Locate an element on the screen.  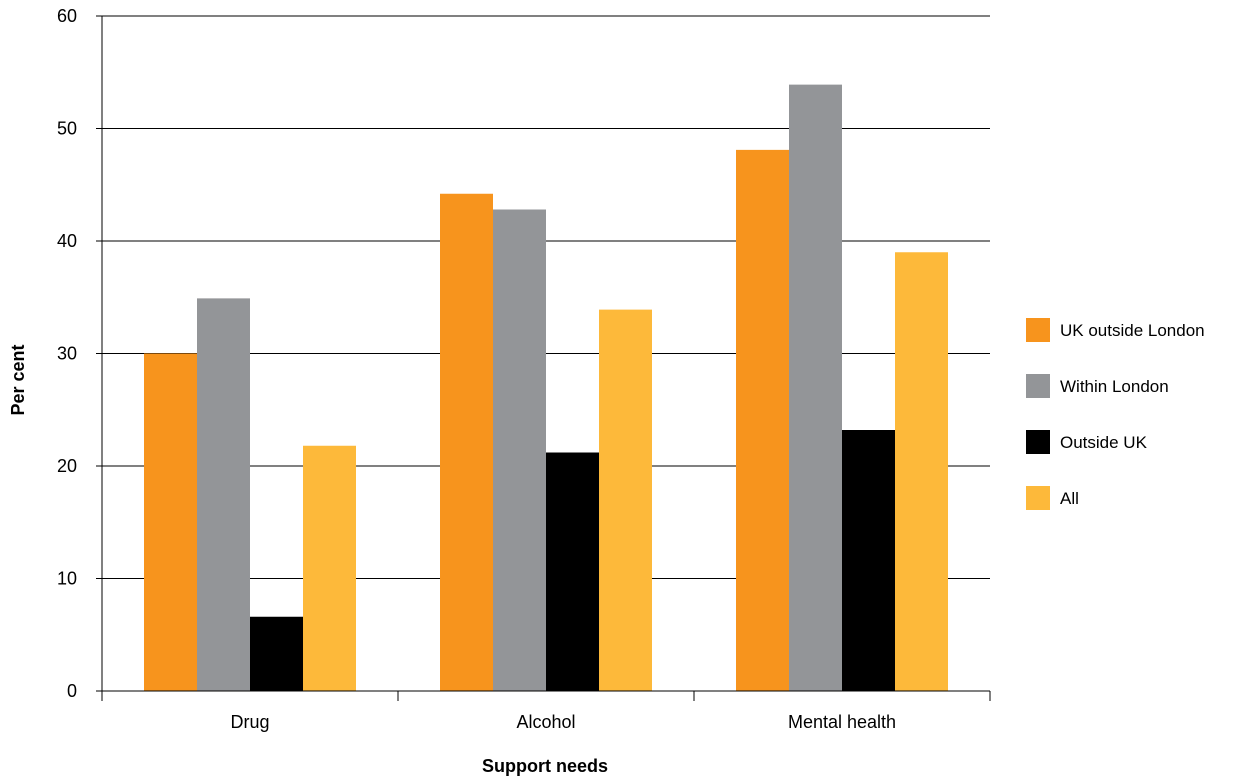
x-tick-label: Alcohol is located at coordinates (545, 722).